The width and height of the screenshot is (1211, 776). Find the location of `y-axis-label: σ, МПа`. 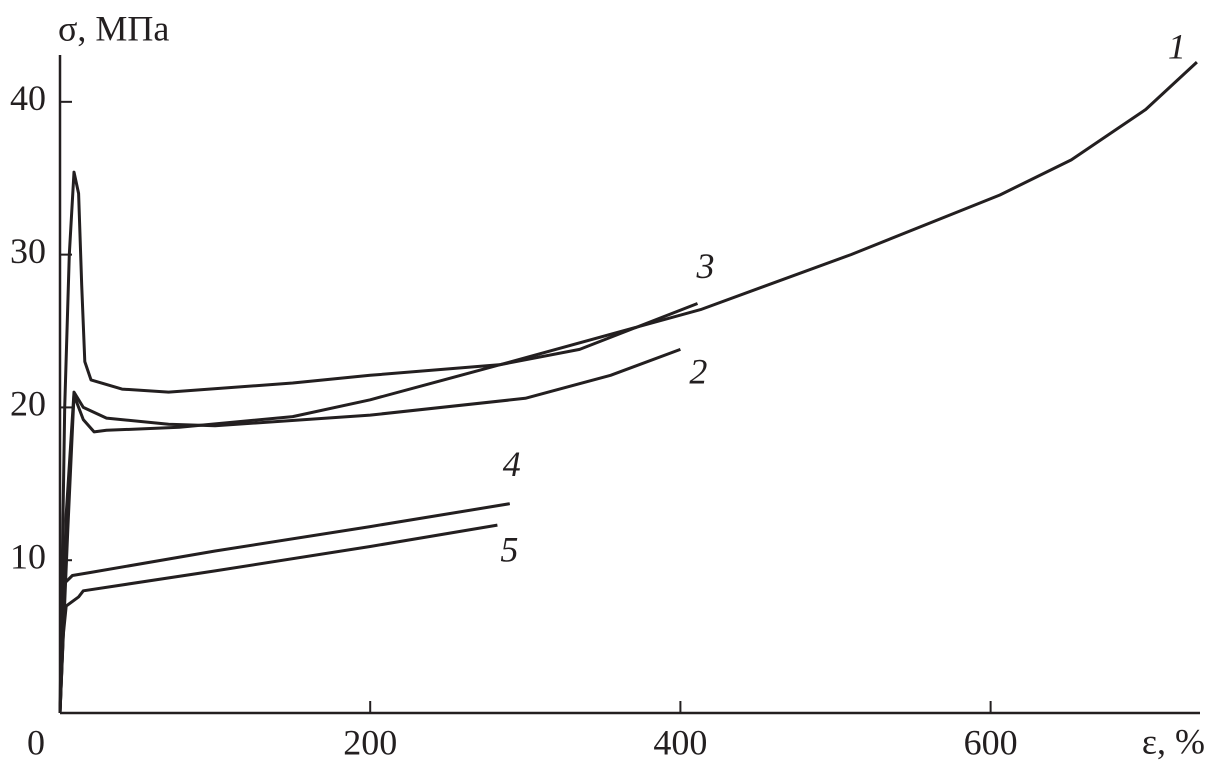

y-axis-label: σ, МПа is located at coordinates (113, 28).